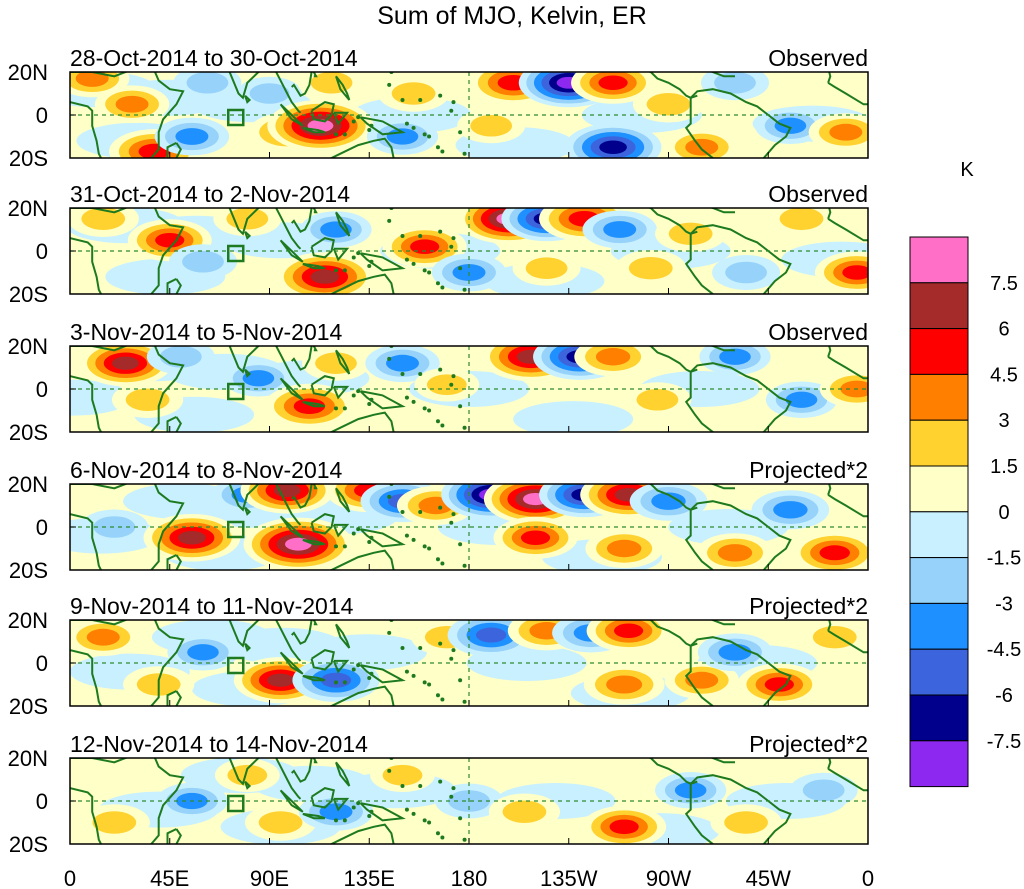  Describe the element at coordinates (668, 877) in the screenshot. I see `x-tick-label: 90W` at that location.